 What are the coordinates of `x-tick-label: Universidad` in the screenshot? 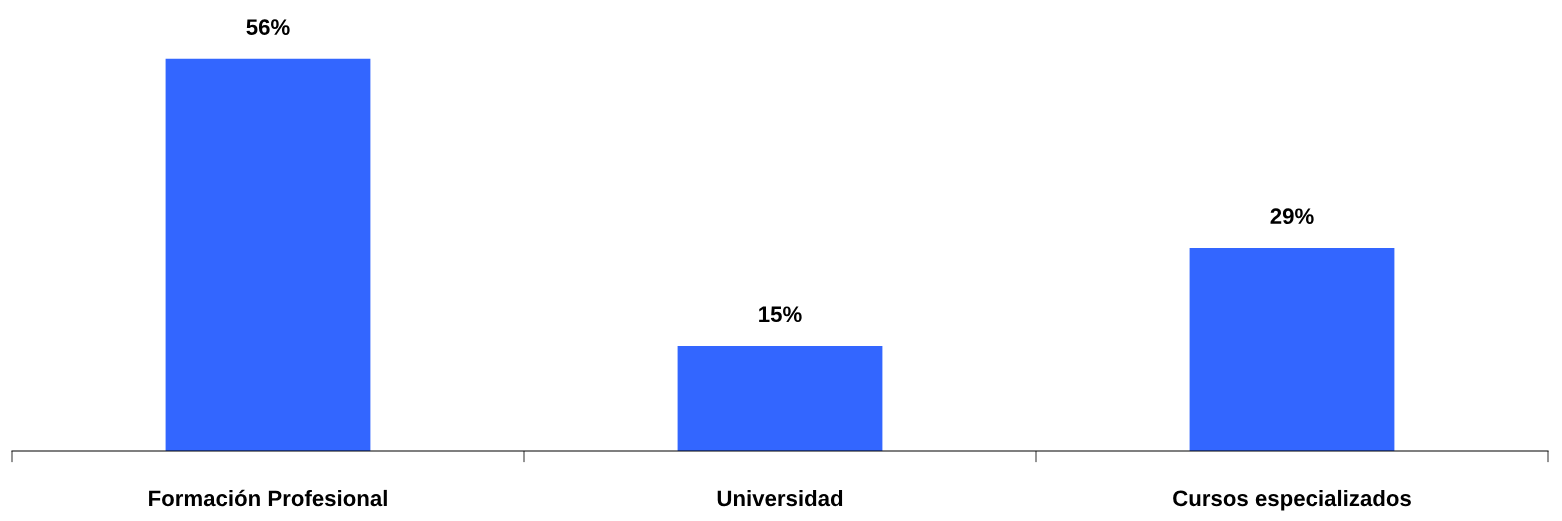 It's located at (780, 498).